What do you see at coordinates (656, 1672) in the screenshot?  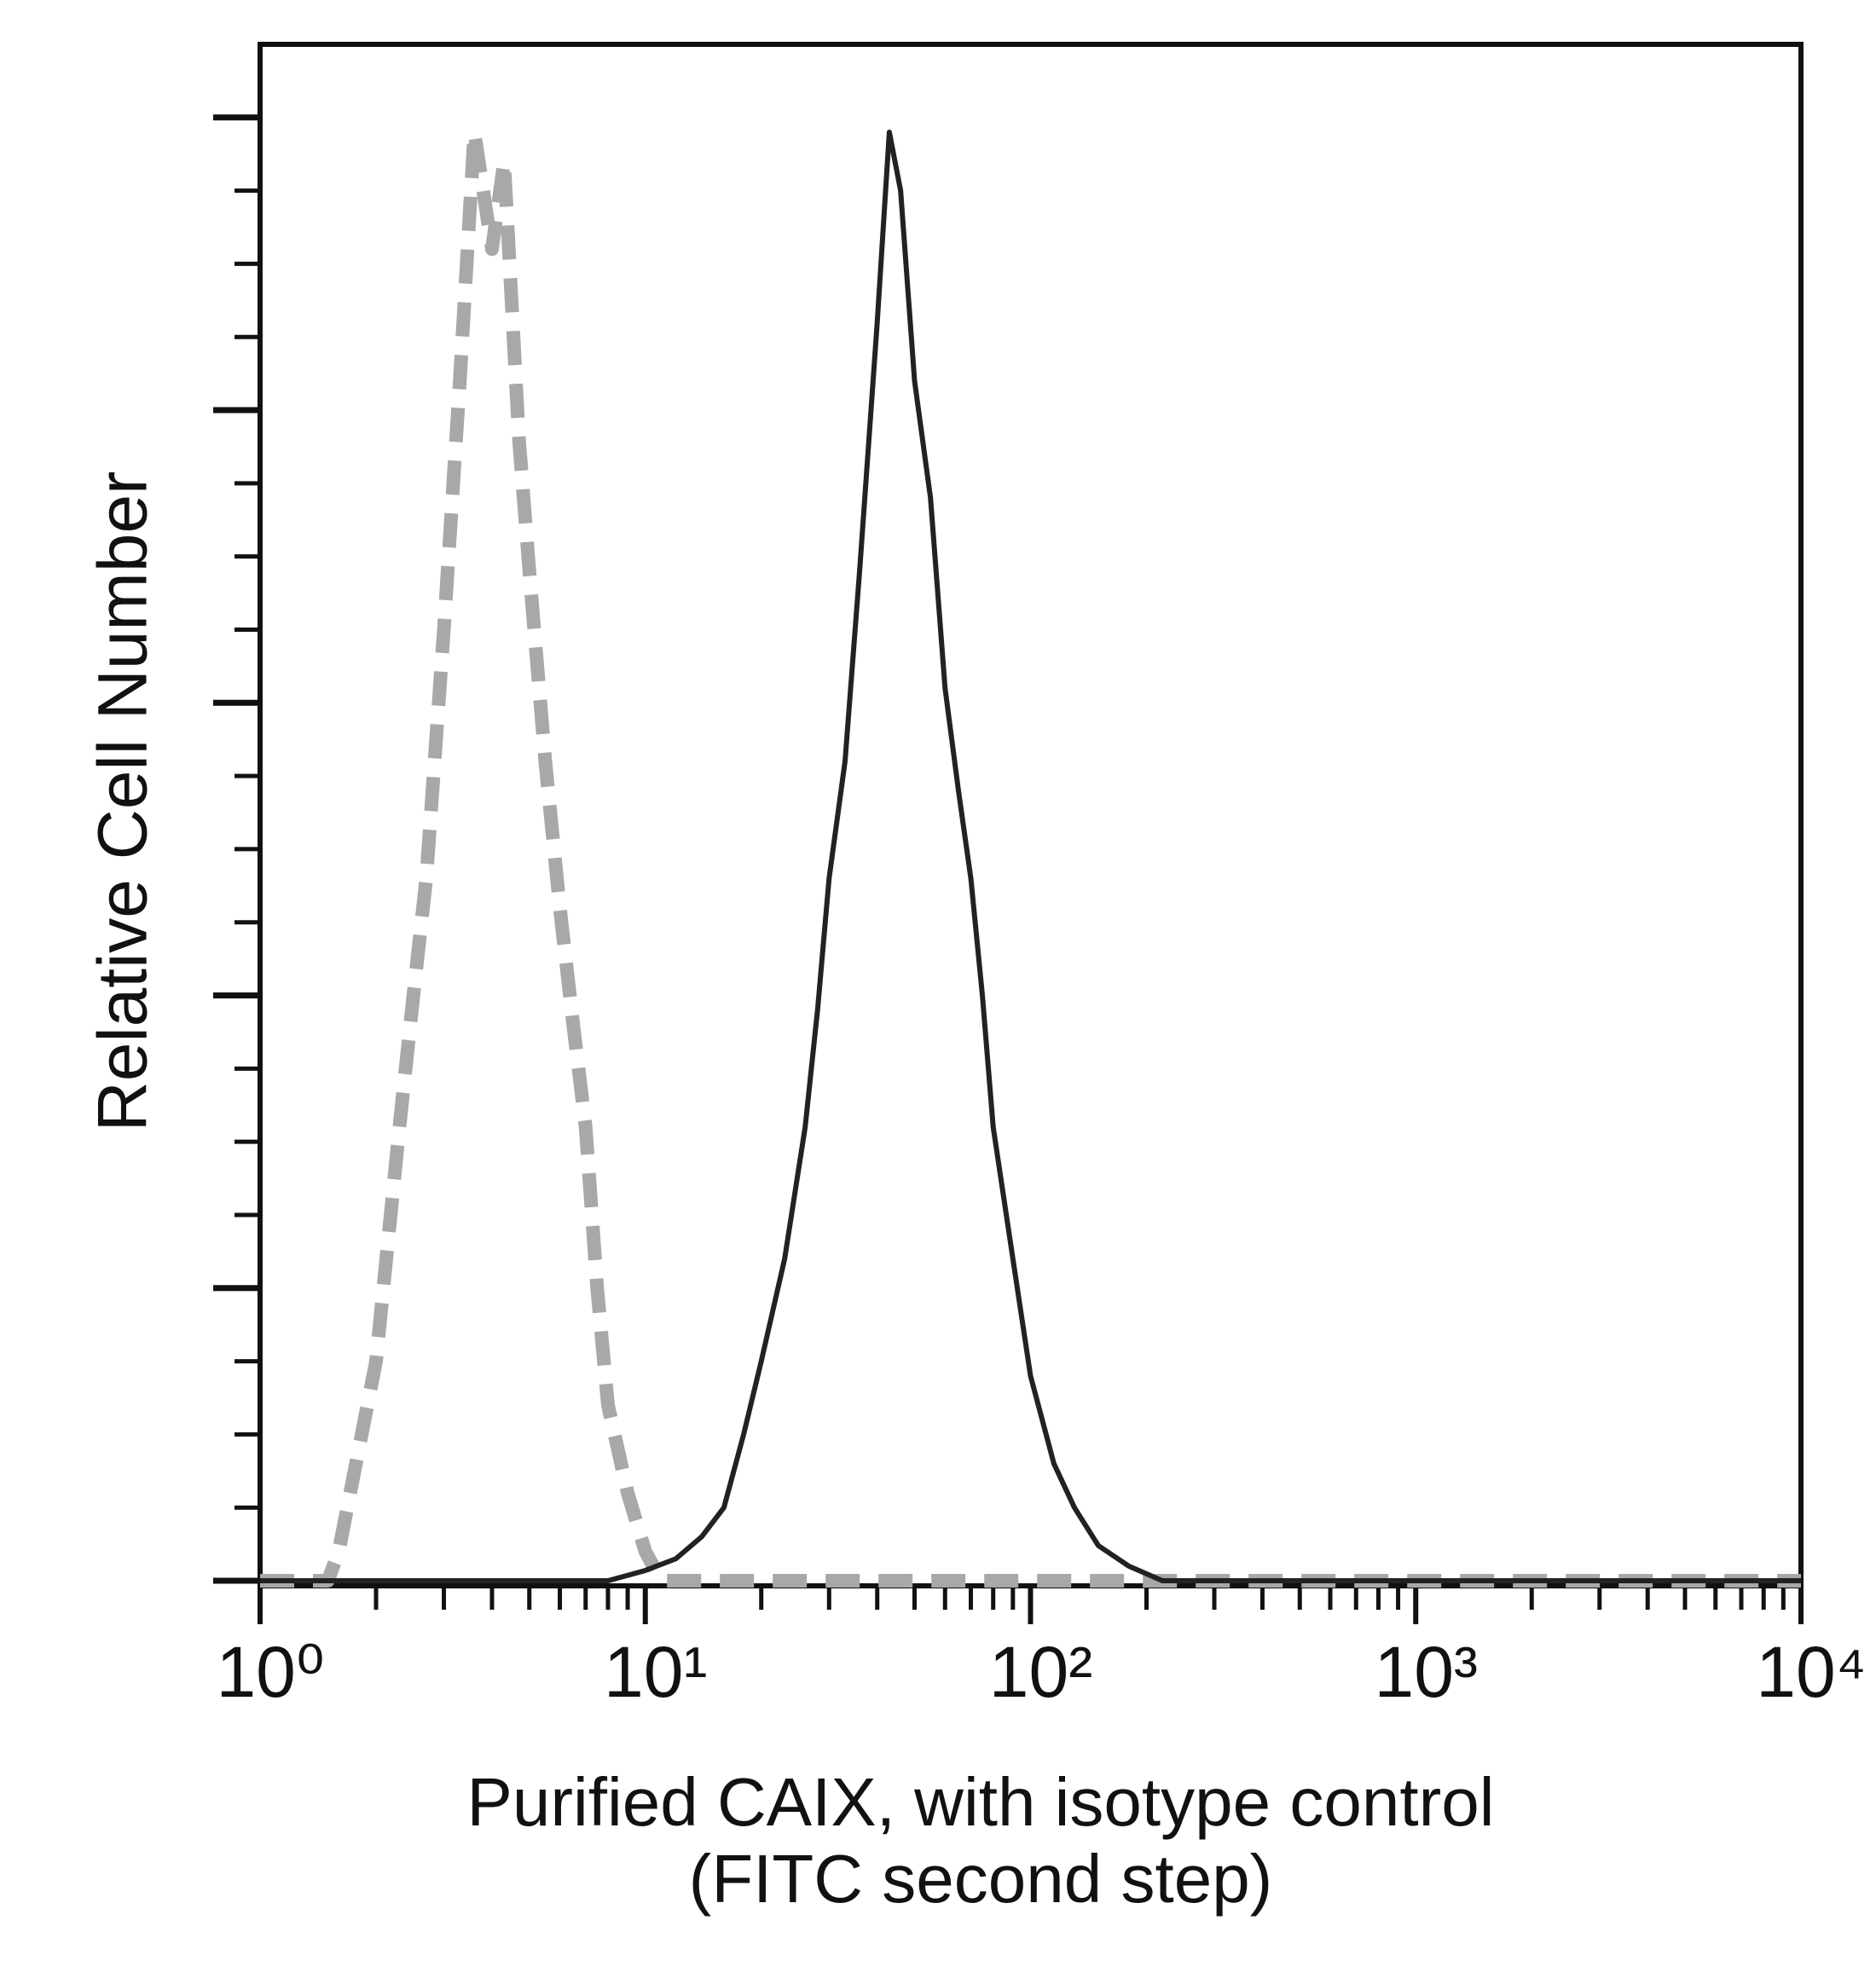 I see `x-tick-label: 10¹` at bounding box center [656, 1672].